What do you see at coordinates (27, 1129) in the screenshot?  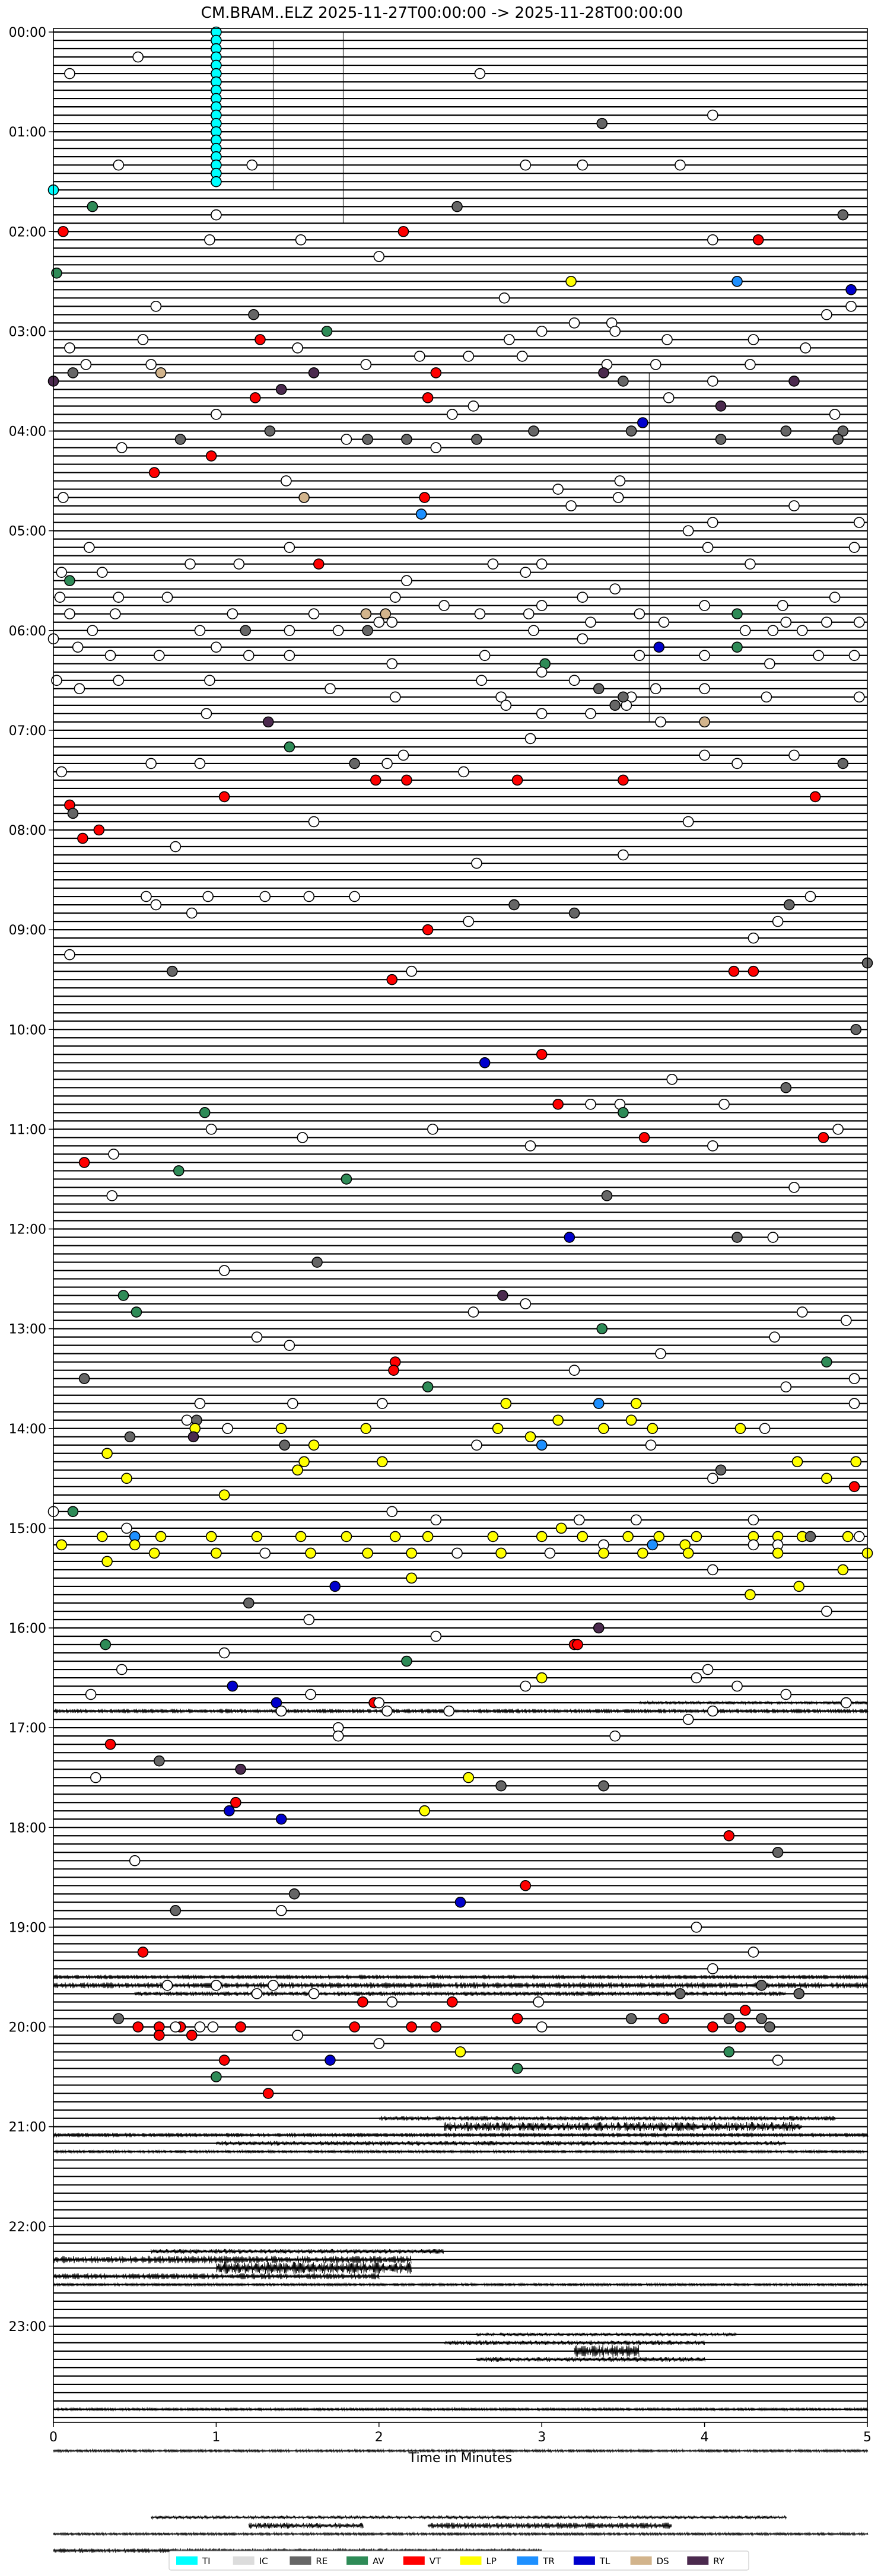 I see `y-tick-label: 11:00` at bounding box center [27, 1129].